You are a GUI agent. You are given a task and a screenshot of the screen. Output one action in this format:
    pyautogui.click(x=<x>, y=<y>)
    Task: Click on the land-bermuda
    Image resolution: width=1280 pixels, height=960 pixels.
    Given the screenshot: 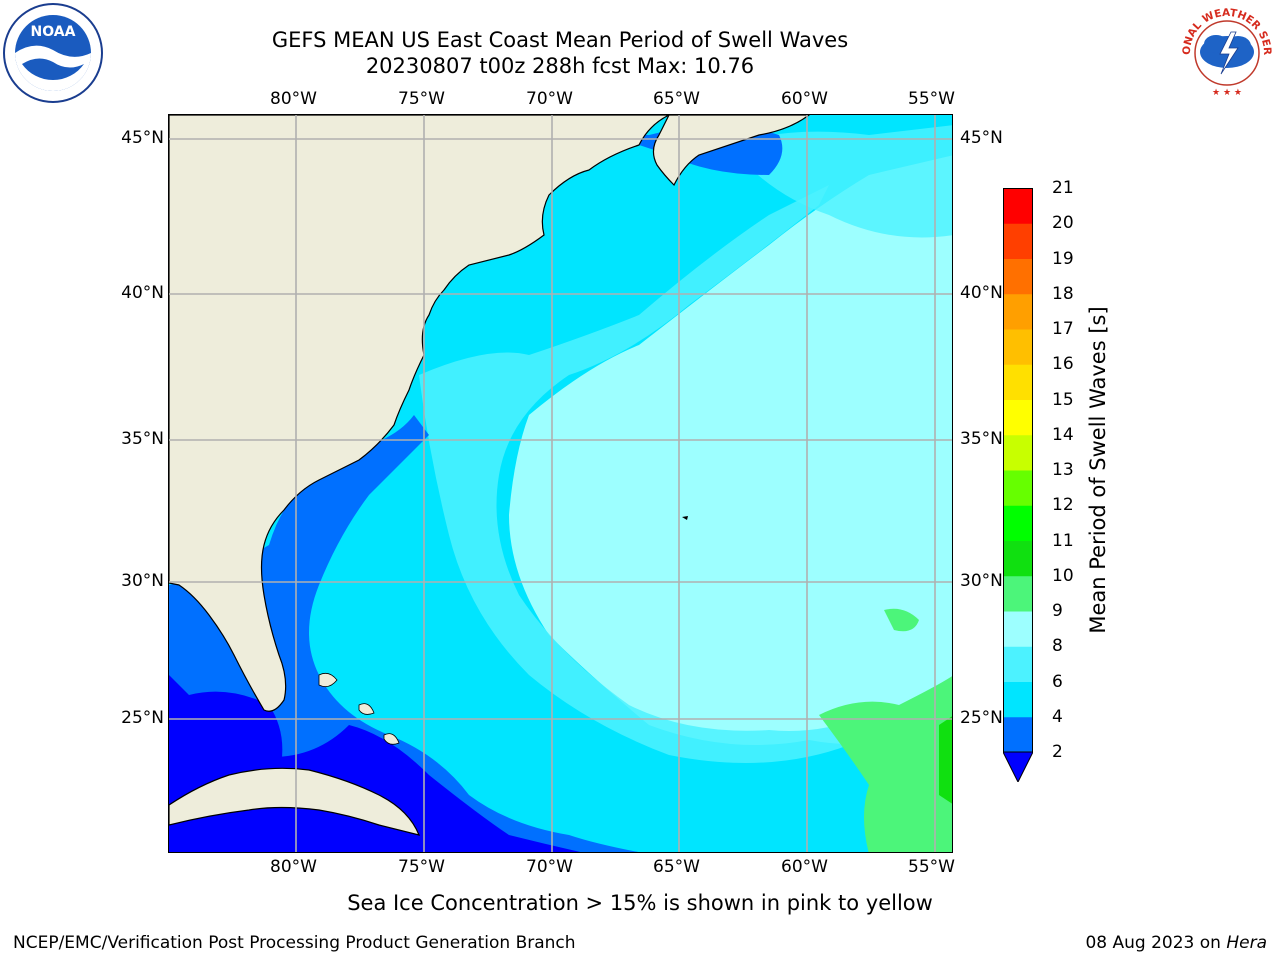 What is the action you would take?
    pyautogui.click(x=685, y=518)
    